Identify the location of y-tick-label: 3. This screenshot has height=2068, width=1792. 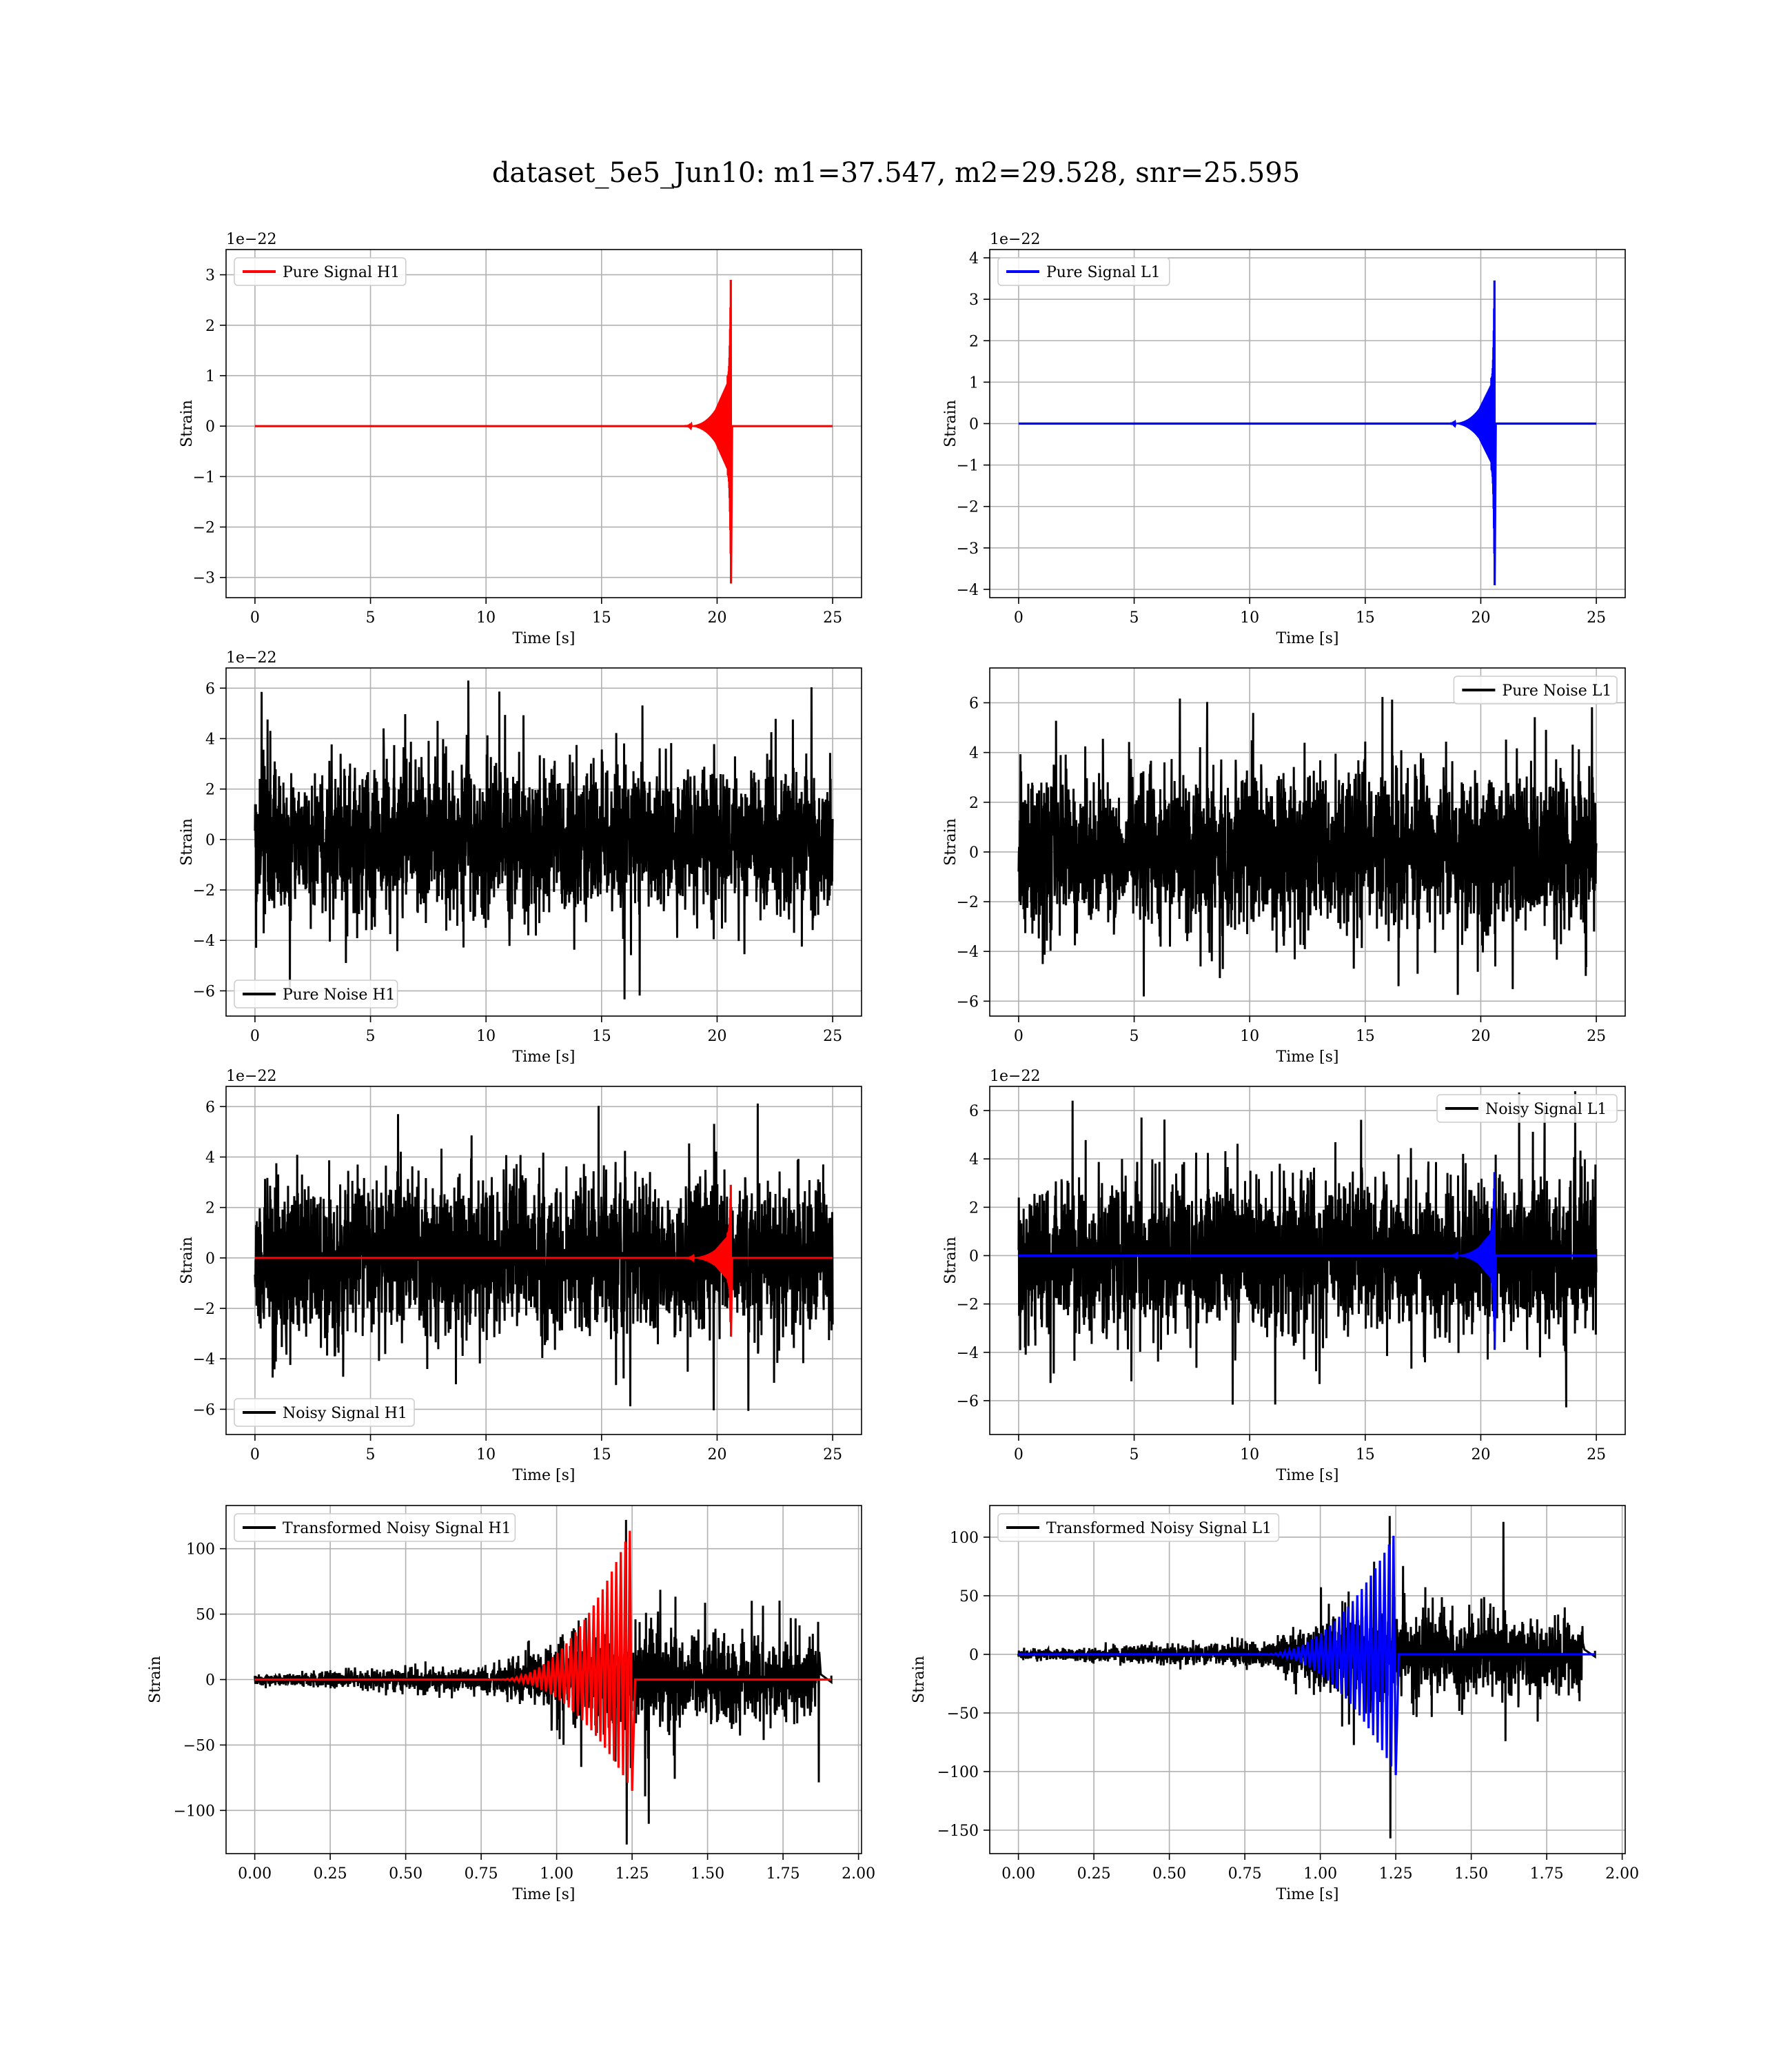
(210, 276).